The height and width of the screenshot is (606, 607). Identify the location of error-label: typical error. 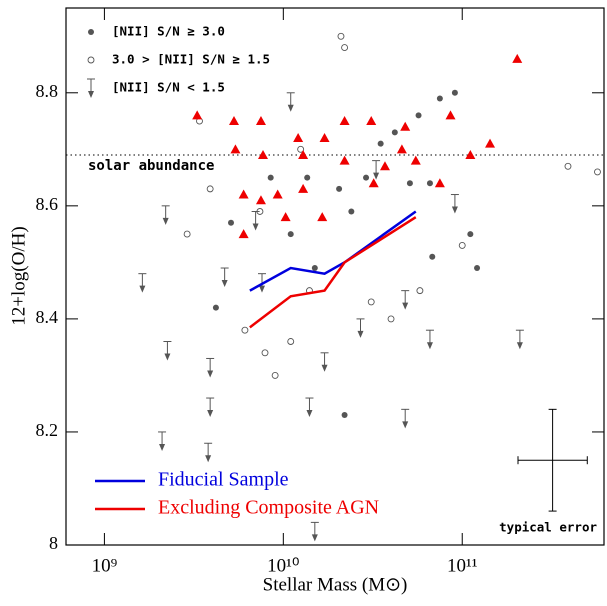
(548, 527).